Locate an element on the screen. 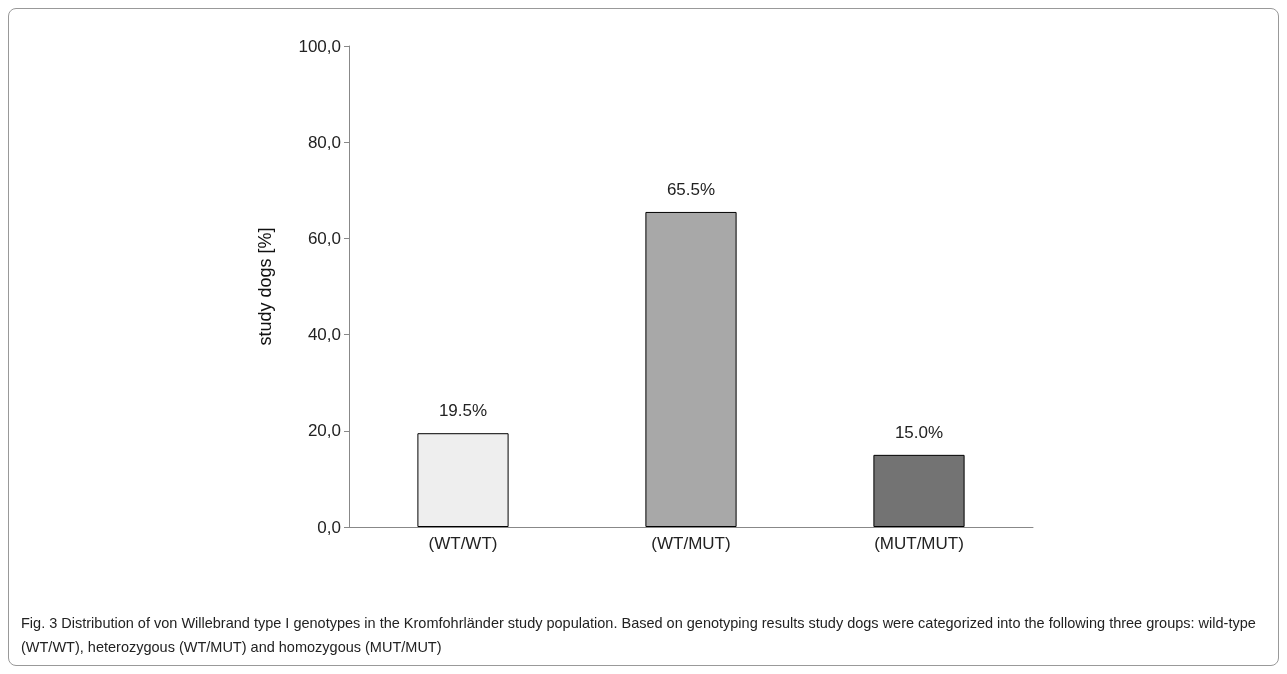  y-tick-label: 100,0 is located at coordinates (319, 46).